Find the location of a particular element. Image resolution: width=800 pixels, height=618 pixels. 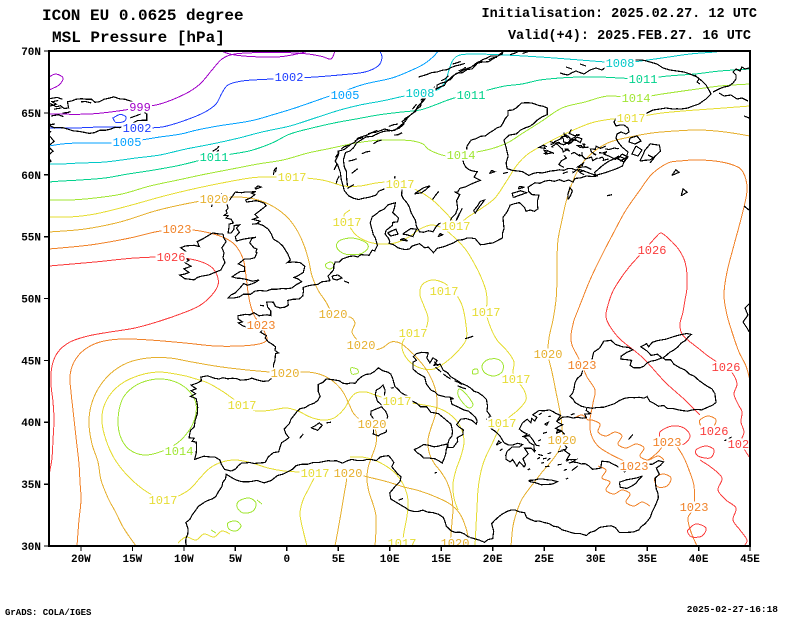

svg-text: 15E is located at coordinates (441, 560).